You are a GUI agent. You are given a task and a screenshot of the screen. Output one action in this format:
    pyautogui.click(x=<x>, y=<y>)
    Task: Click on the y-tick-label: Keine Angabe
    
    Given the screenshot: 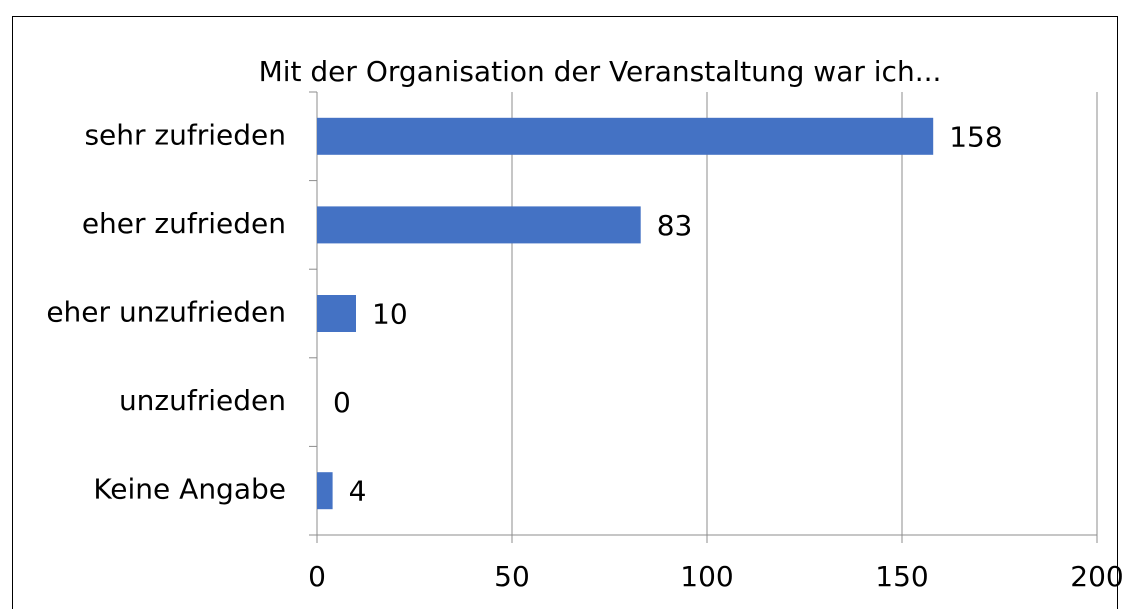 What is the action you would take?
    pyautogui.click(x=189, y=489)
    